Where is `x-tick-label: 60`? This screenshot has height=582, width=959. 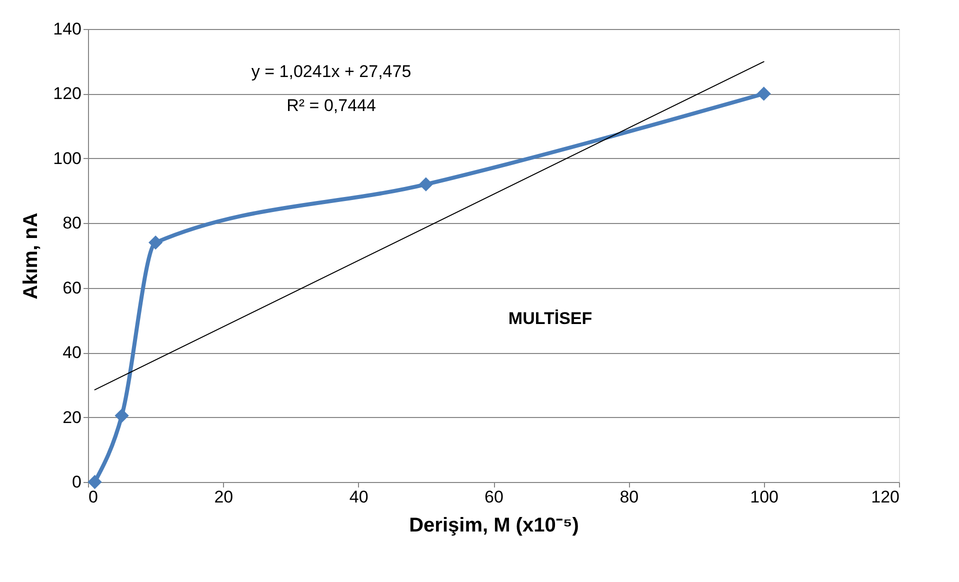 x-tick-label: 60 is located at coordinates (494, 497).